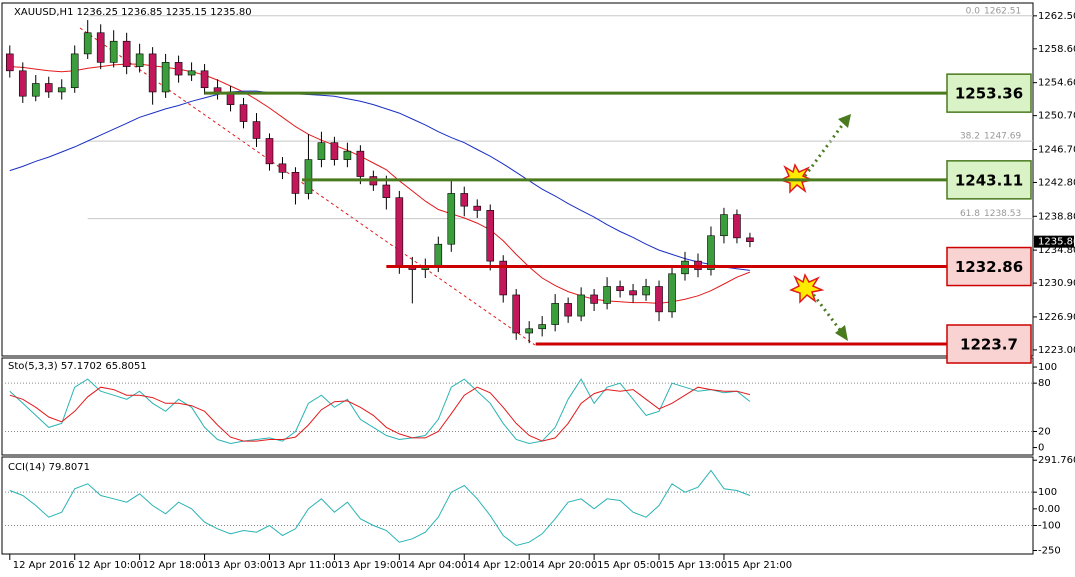 This screenshot has height=577, width=1075. Describe the element at coordinates (1049, 551) in the screenshot. I see `y-tick-label: -250` at that location.